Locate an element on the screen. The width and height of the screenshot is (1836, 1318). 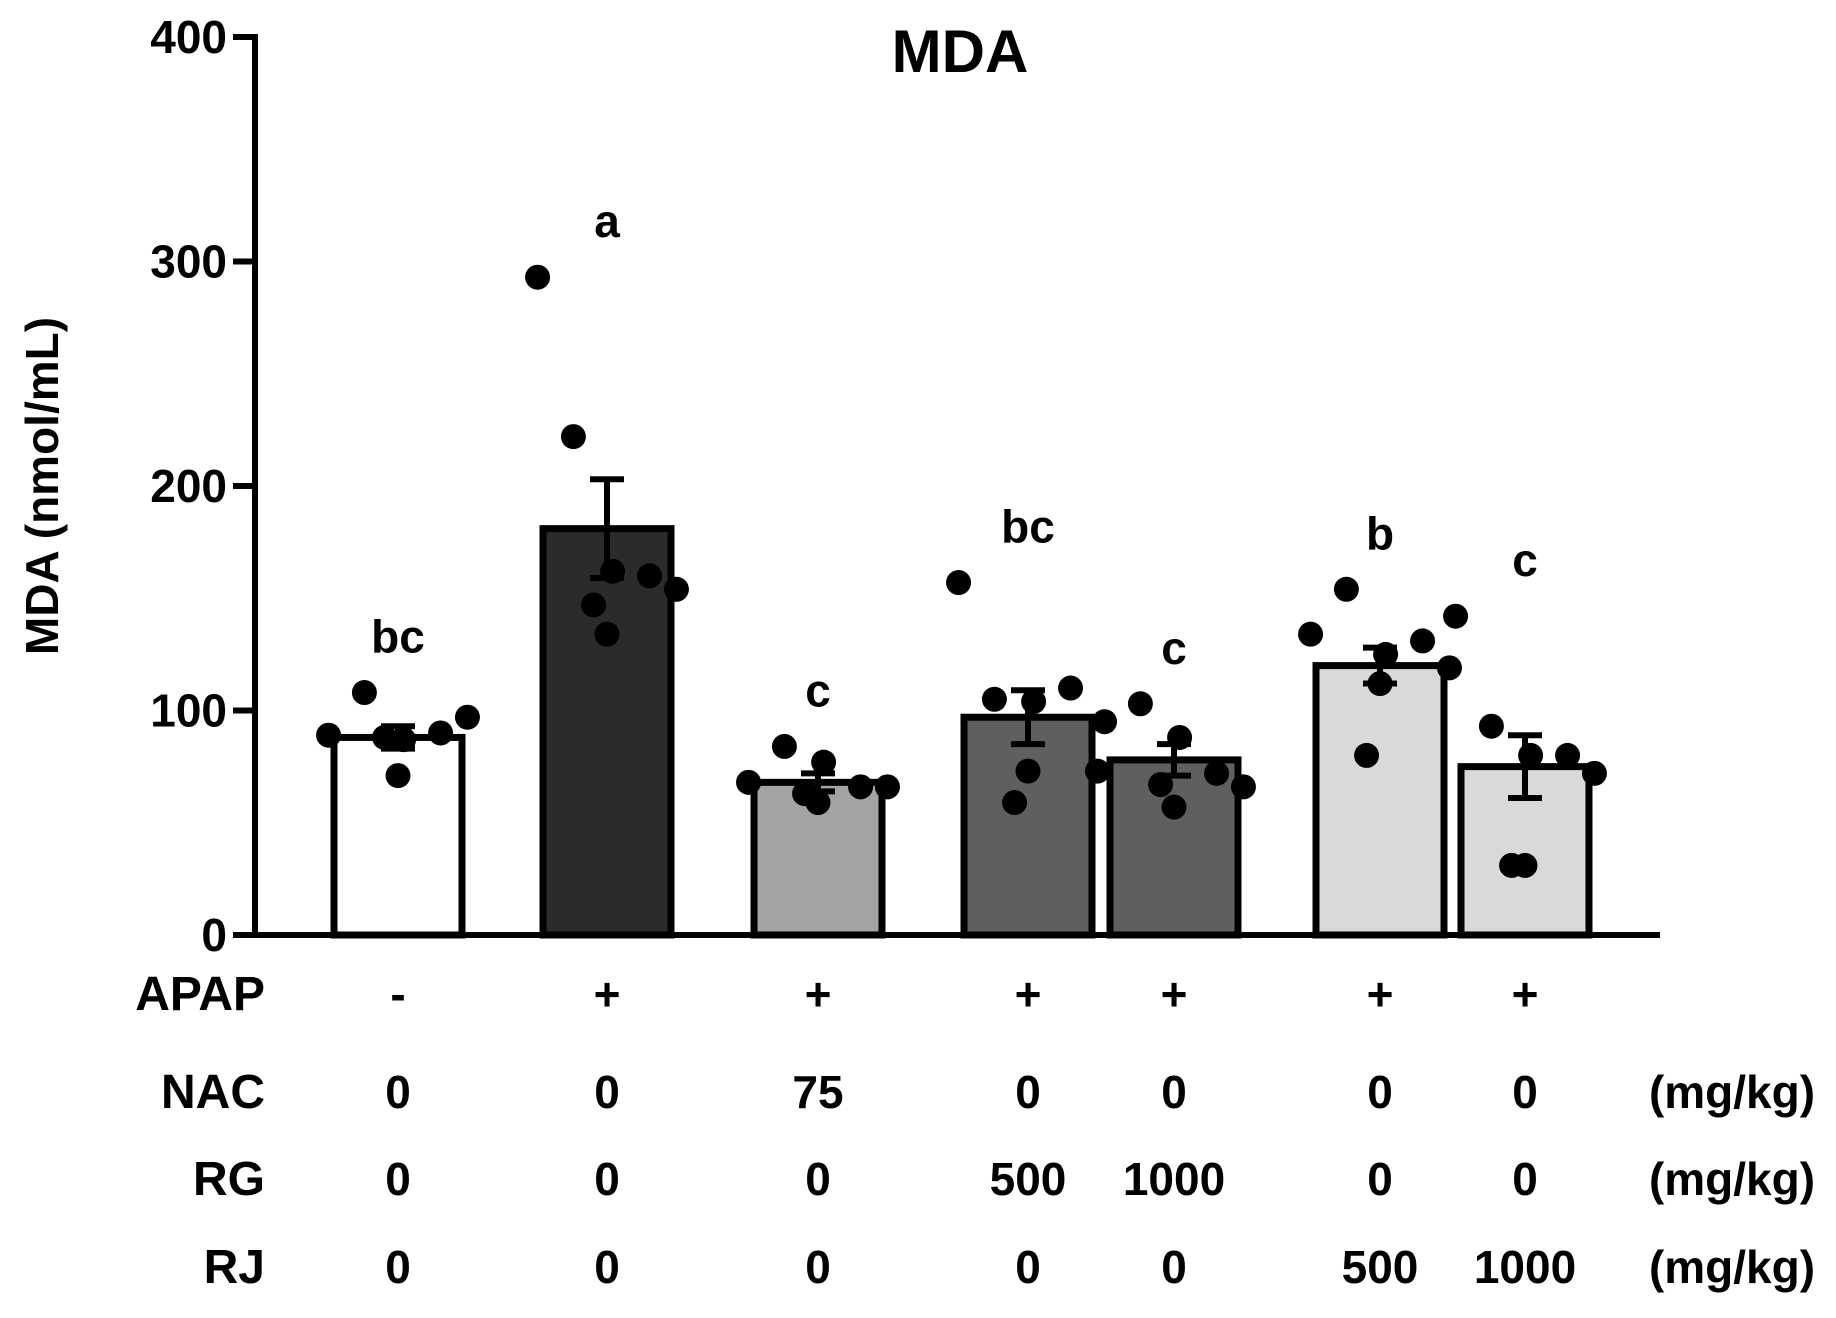
significance-letter: a is located at coordinates (607, 221).